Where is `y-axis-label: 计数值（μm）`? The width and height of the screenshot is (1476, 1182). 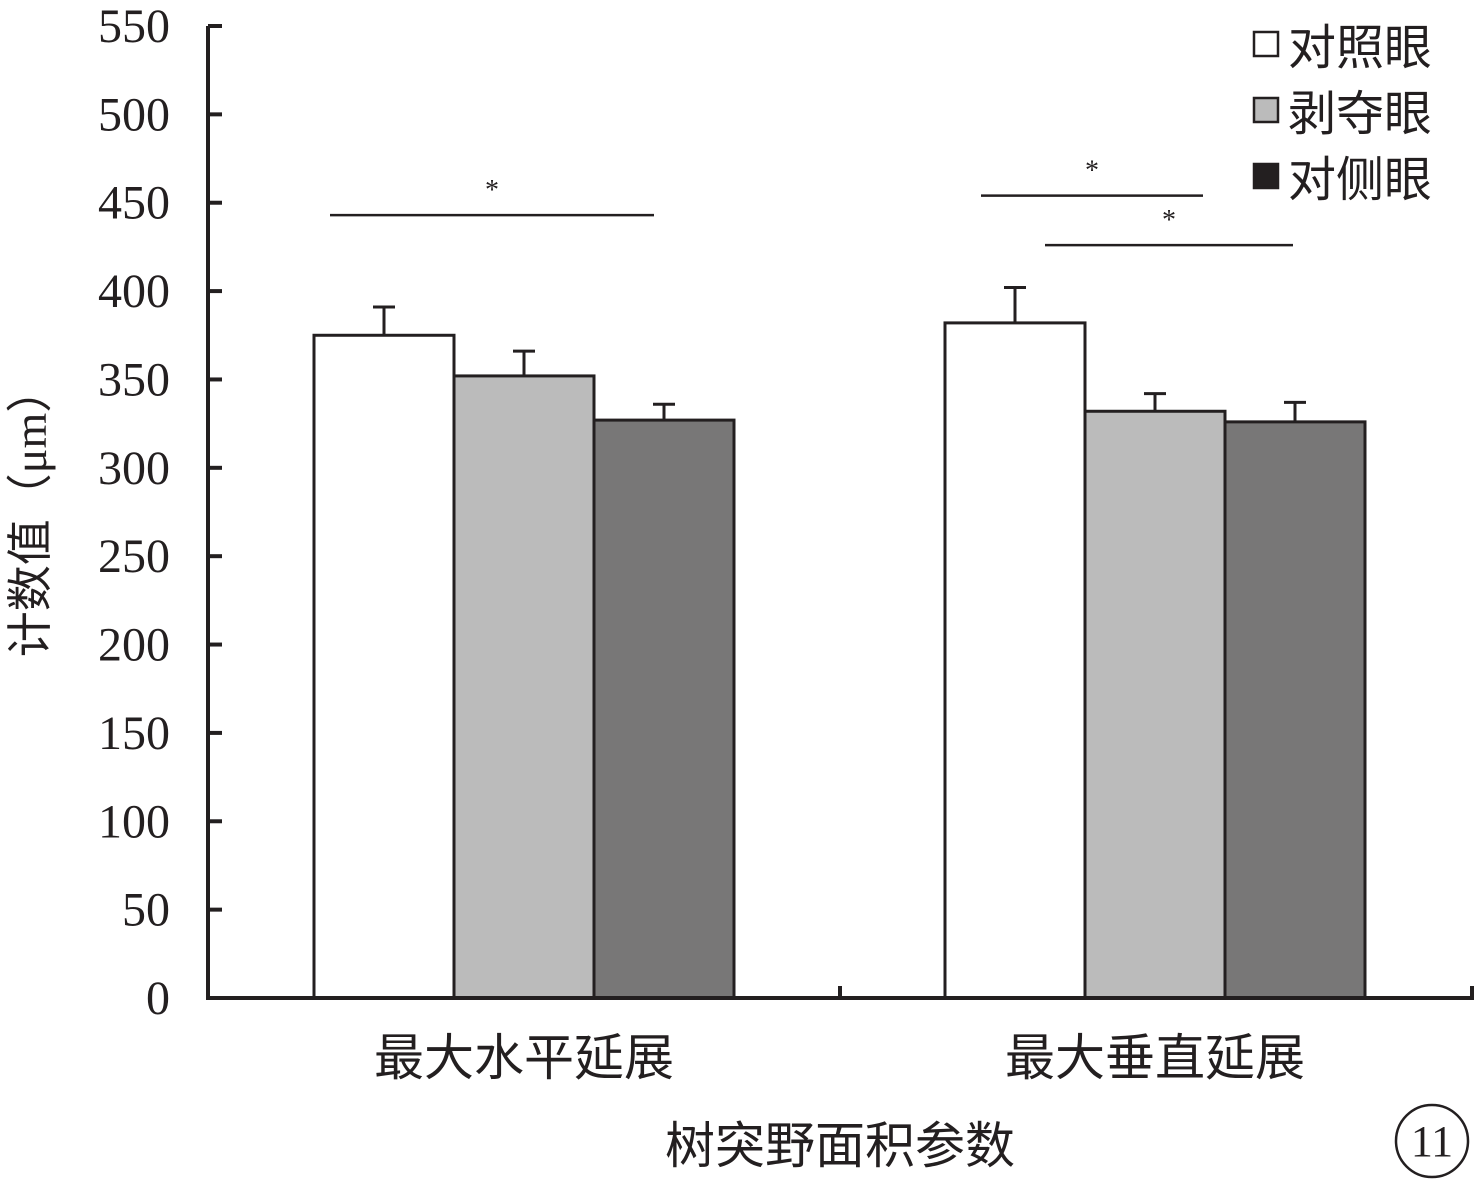 y-axis-label: 计数值（μm） is located at coordinates (30, 512).